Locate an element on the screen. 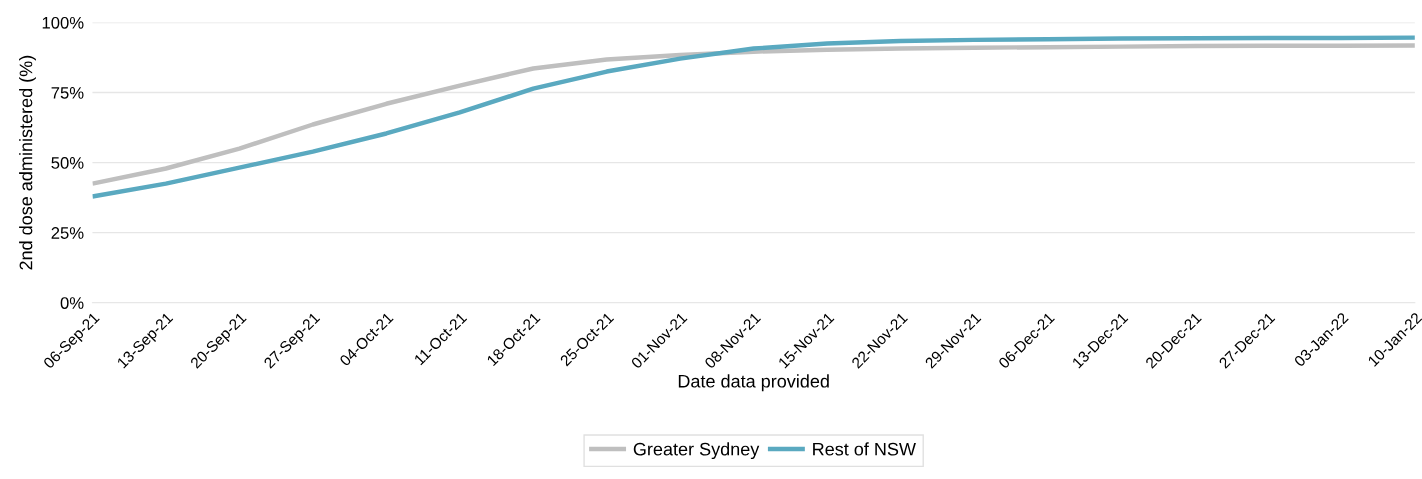 The width and height of the screenshot is (1422, 479). y-tick-label: 25% is located at coordinates (67, 233).